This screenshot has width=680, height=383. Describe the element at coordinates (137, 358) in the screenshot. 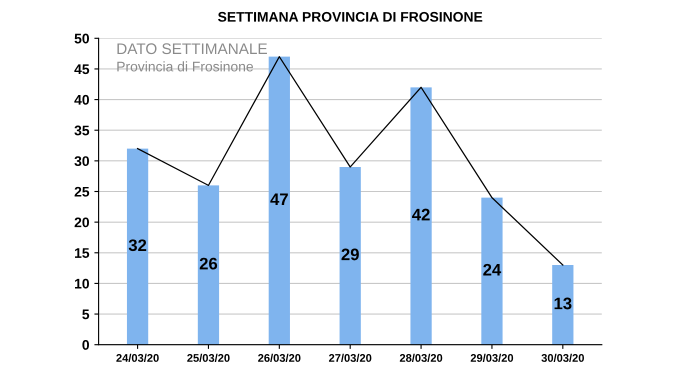

I see `x-tick-label: 24/03/20` at that location.